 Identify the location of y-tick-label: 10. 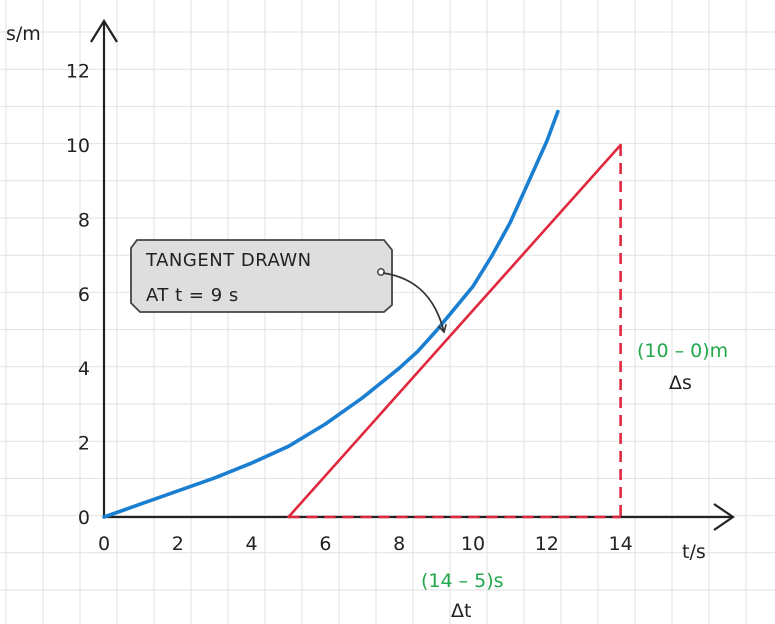
(78, 146).